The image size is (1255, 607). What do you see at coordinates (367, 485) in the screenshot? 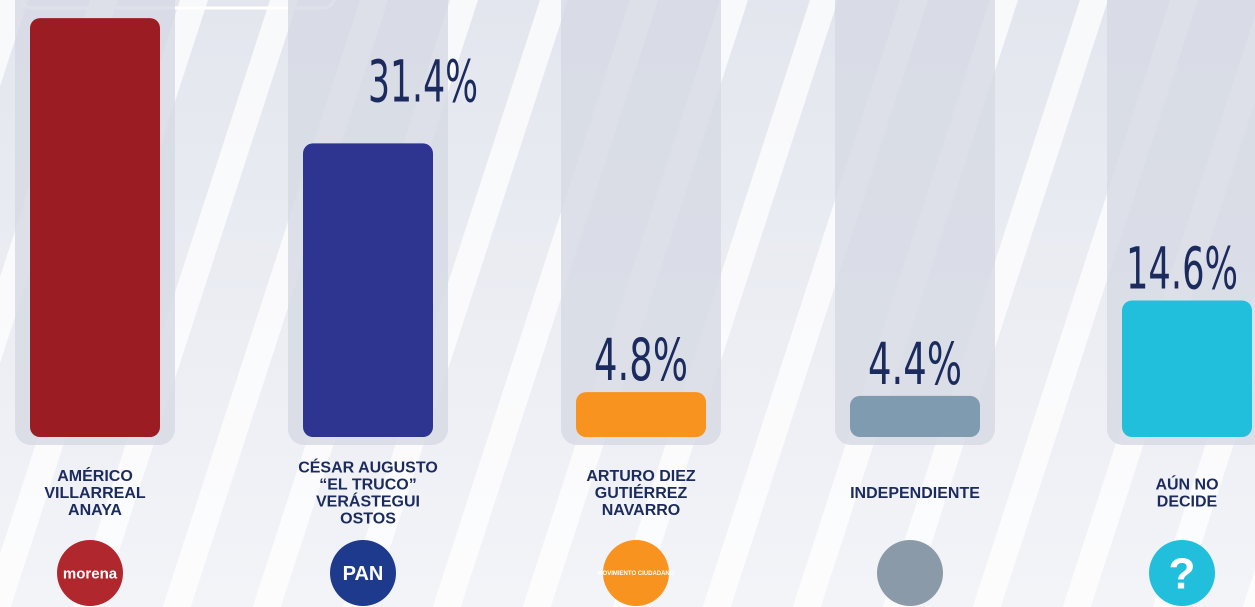
I see `category-line: “EL TRUCO”` at bounding box center [367, 485].